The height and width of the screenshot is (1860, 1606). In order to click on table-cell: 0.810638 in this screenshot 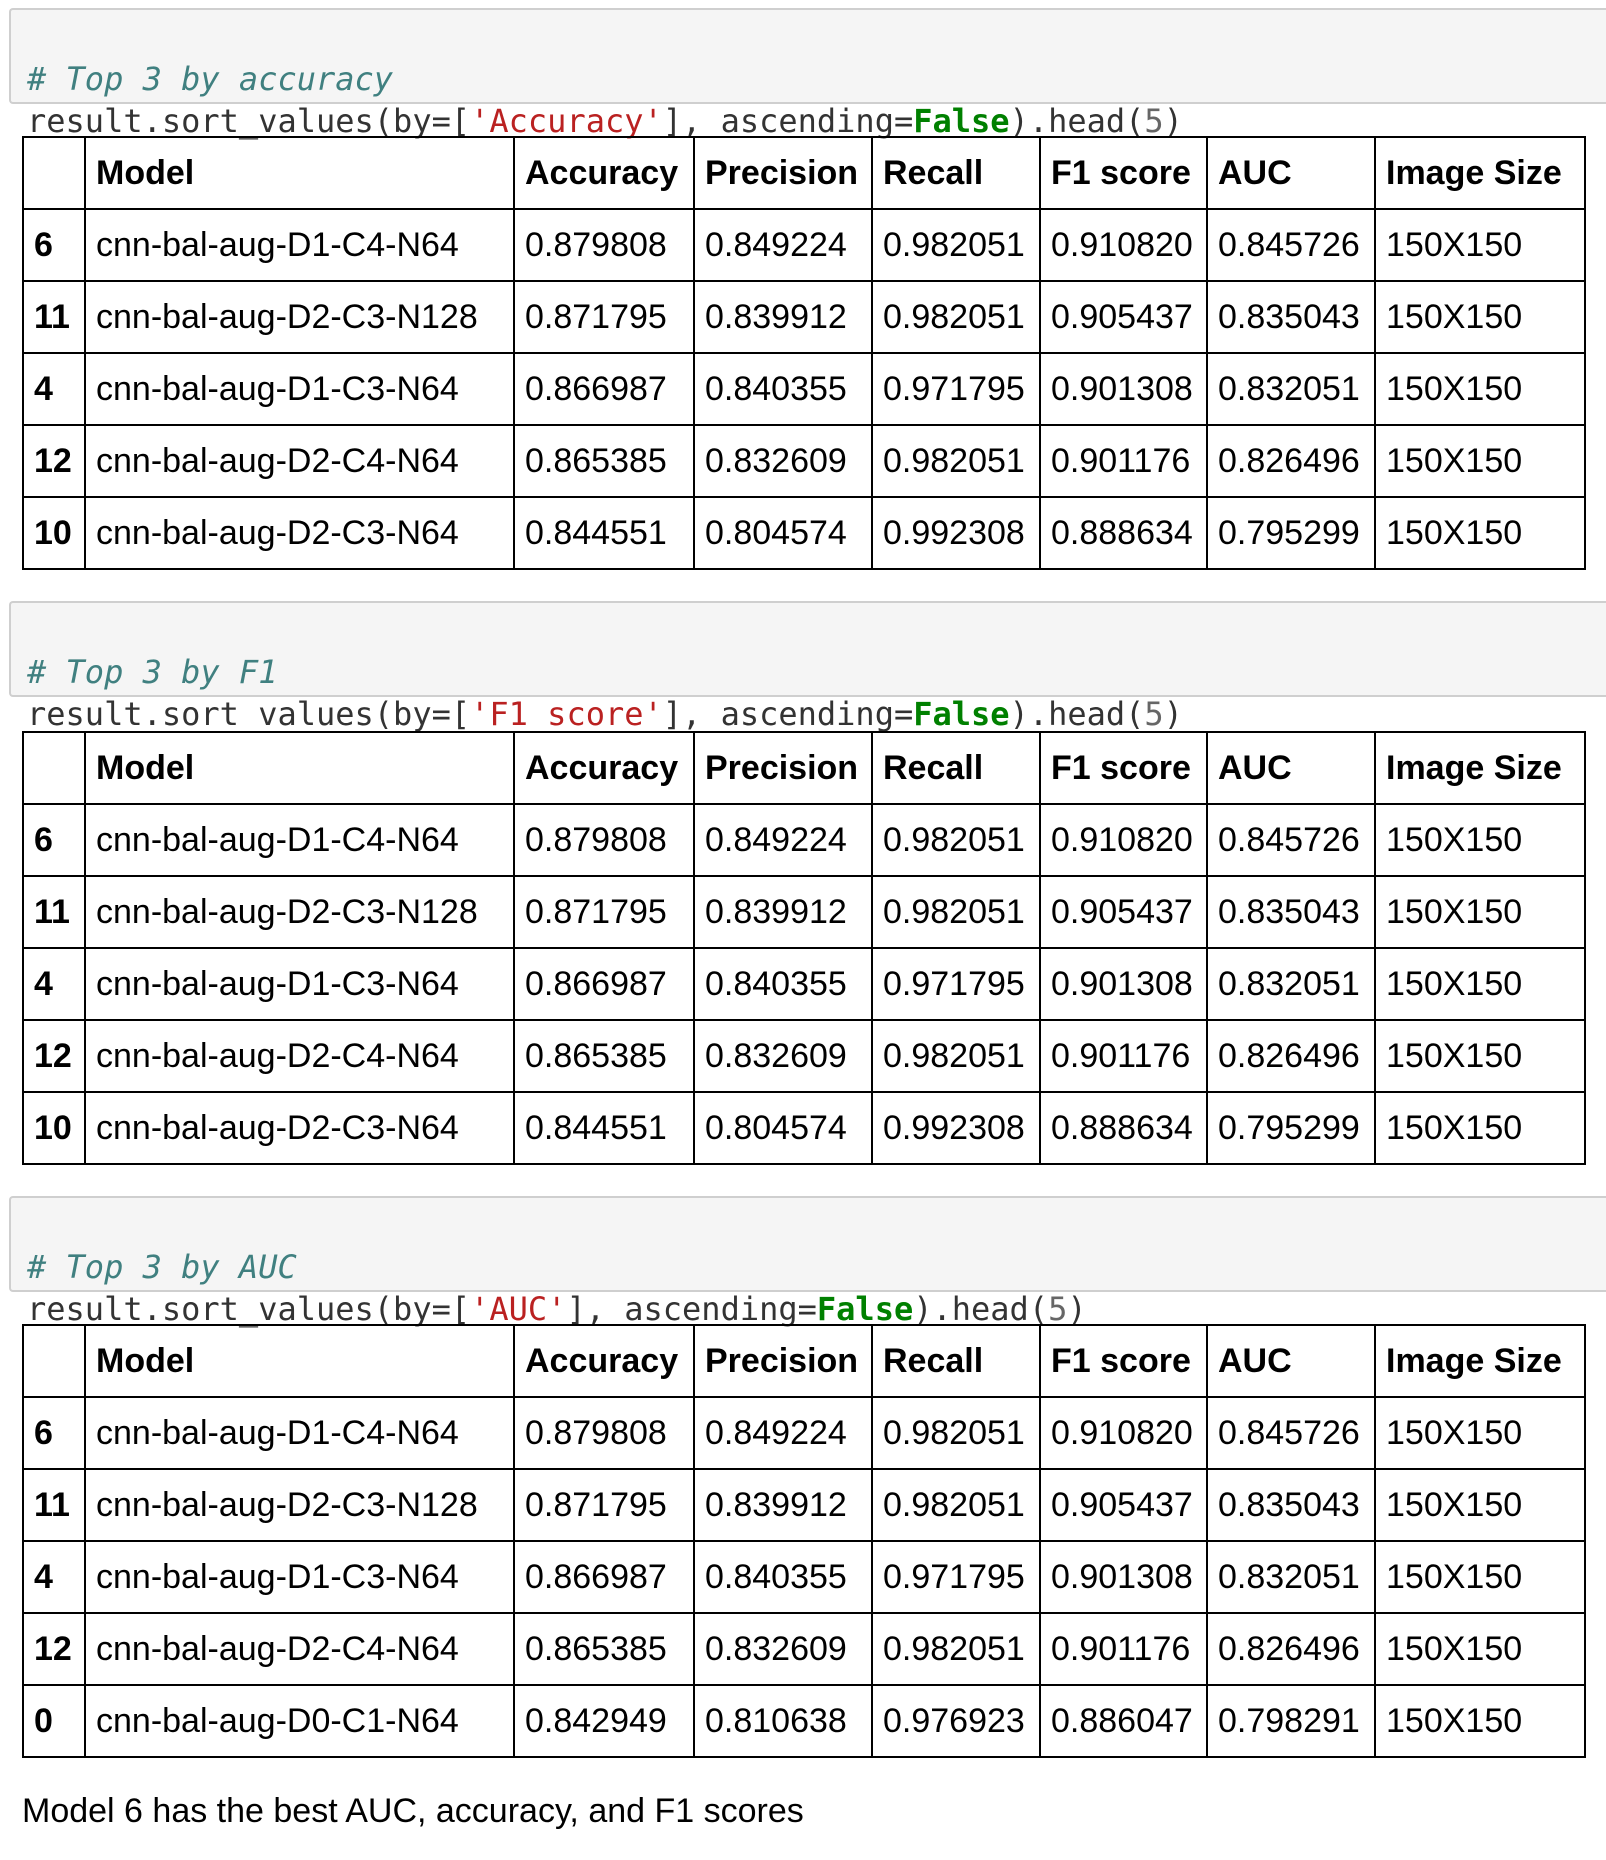, I will do `click(783, 1721)`.